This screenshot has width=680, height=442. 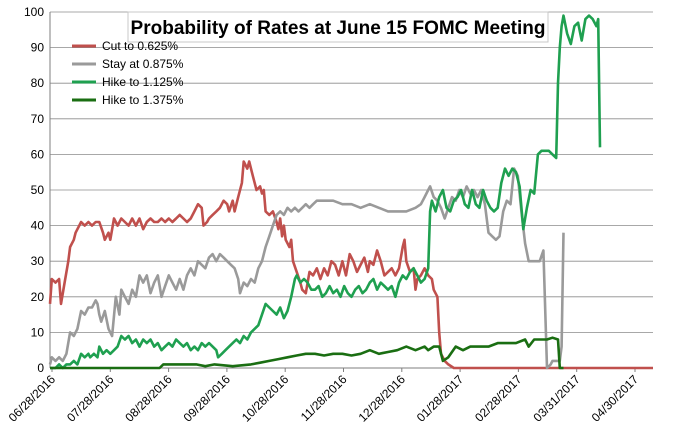 What do you see at coordinates (143, 82) in the screenshot?
I see `legend-label: Hike to 1.125%` at bounding box center [143, 82].